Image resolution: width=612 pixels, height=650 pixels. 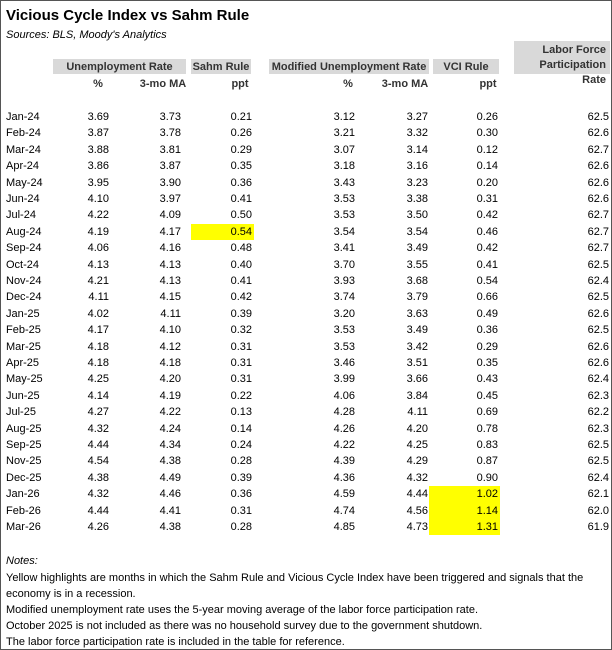 What do you see at coordinates (241, 231) in the screenshot?
I see `cell: 0.54` at bounding box center [241, 231].